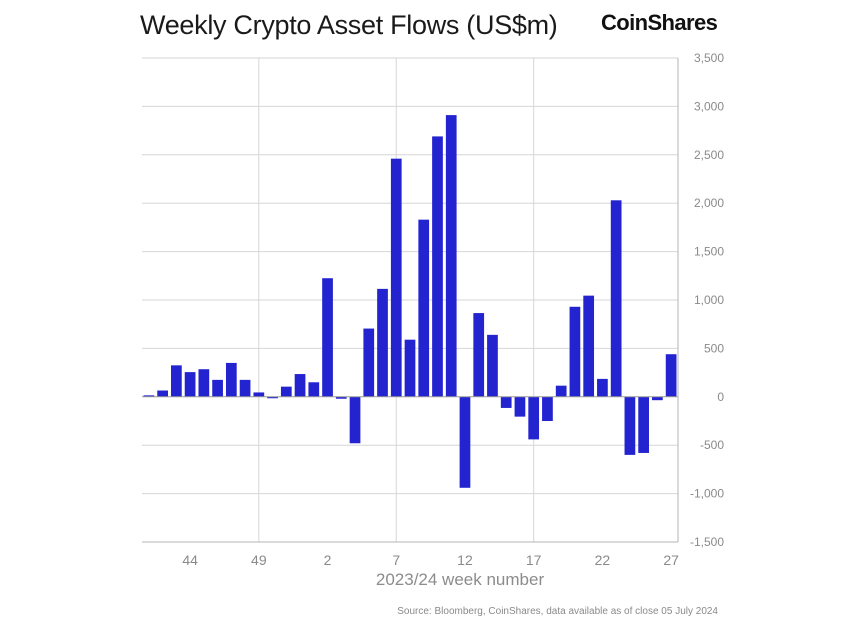 The image size is (860, 629). What do you see at coordinates (709, 155) in the screenshot?
I see `y-tick-label: 2,500` at bounding box center [709, 155].